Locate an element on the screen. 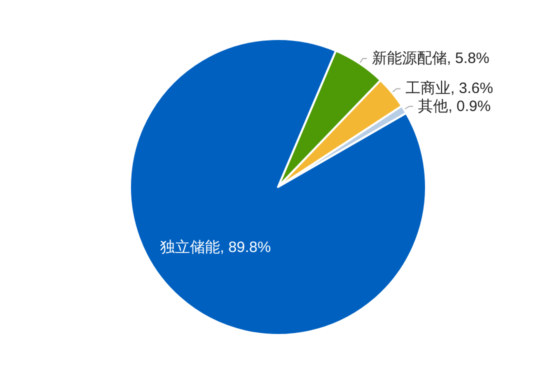  slice-label: 其他, 0.9% is located at coordinates (454, 106).